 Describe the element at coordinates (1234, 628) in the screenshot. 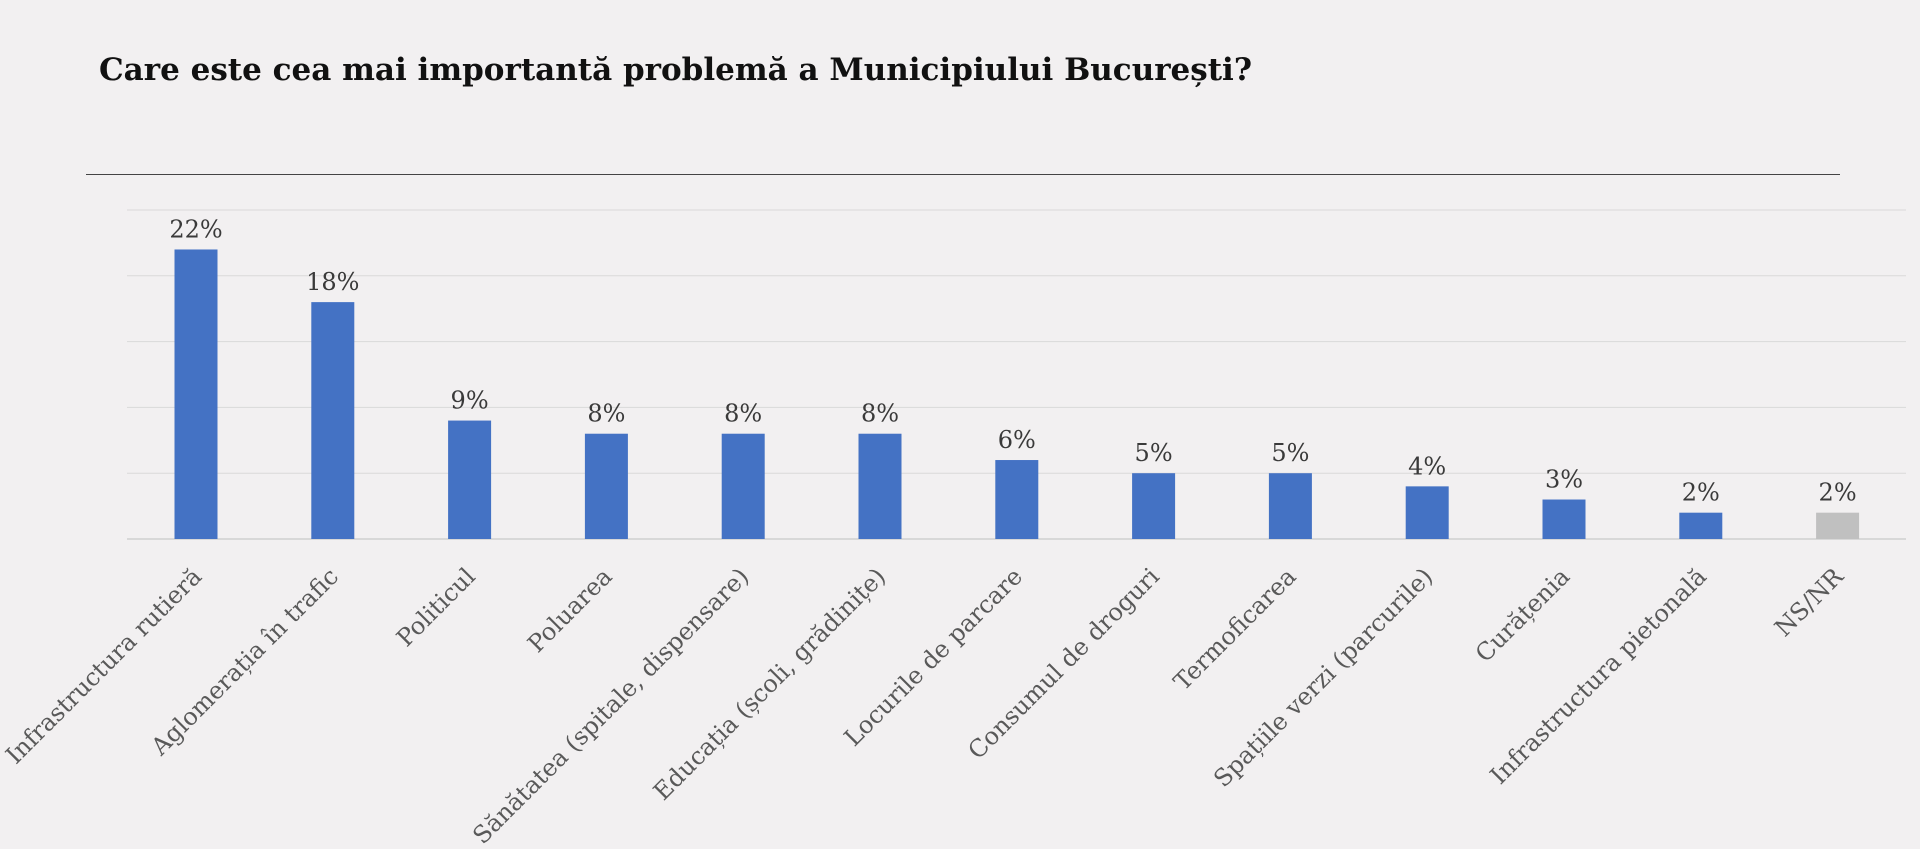

I see `category-label: Termoficarea` at that location.